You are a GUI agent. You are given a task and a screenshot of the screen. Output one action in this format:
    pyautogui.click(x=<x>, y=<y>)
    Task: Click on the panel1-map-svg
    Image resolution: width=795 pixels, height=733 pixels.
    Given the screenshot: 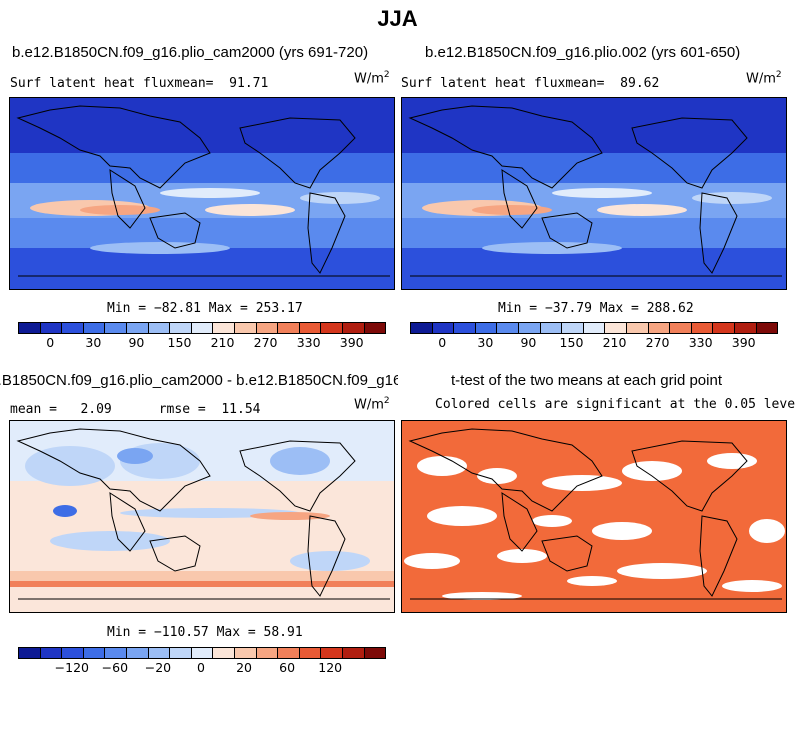 What is the action you would take?
    pyautogui.click(x=202, y=193)
    